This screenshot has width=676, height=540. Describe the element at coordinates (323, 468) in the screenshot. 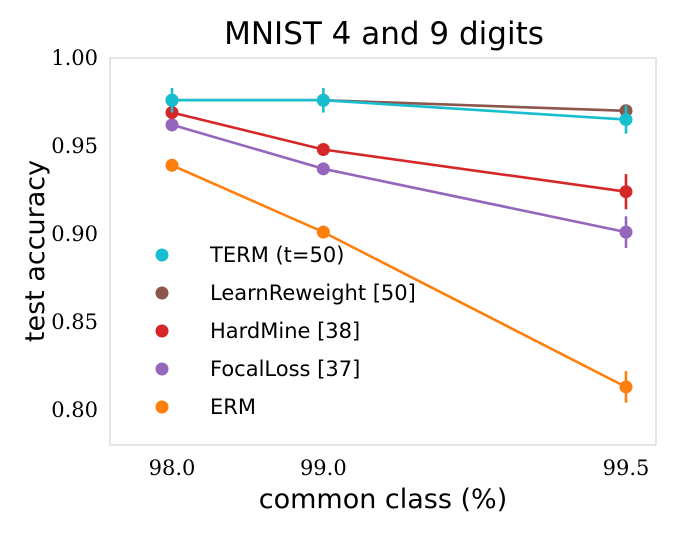

I see `x-tick-label: 99.0` at that location.